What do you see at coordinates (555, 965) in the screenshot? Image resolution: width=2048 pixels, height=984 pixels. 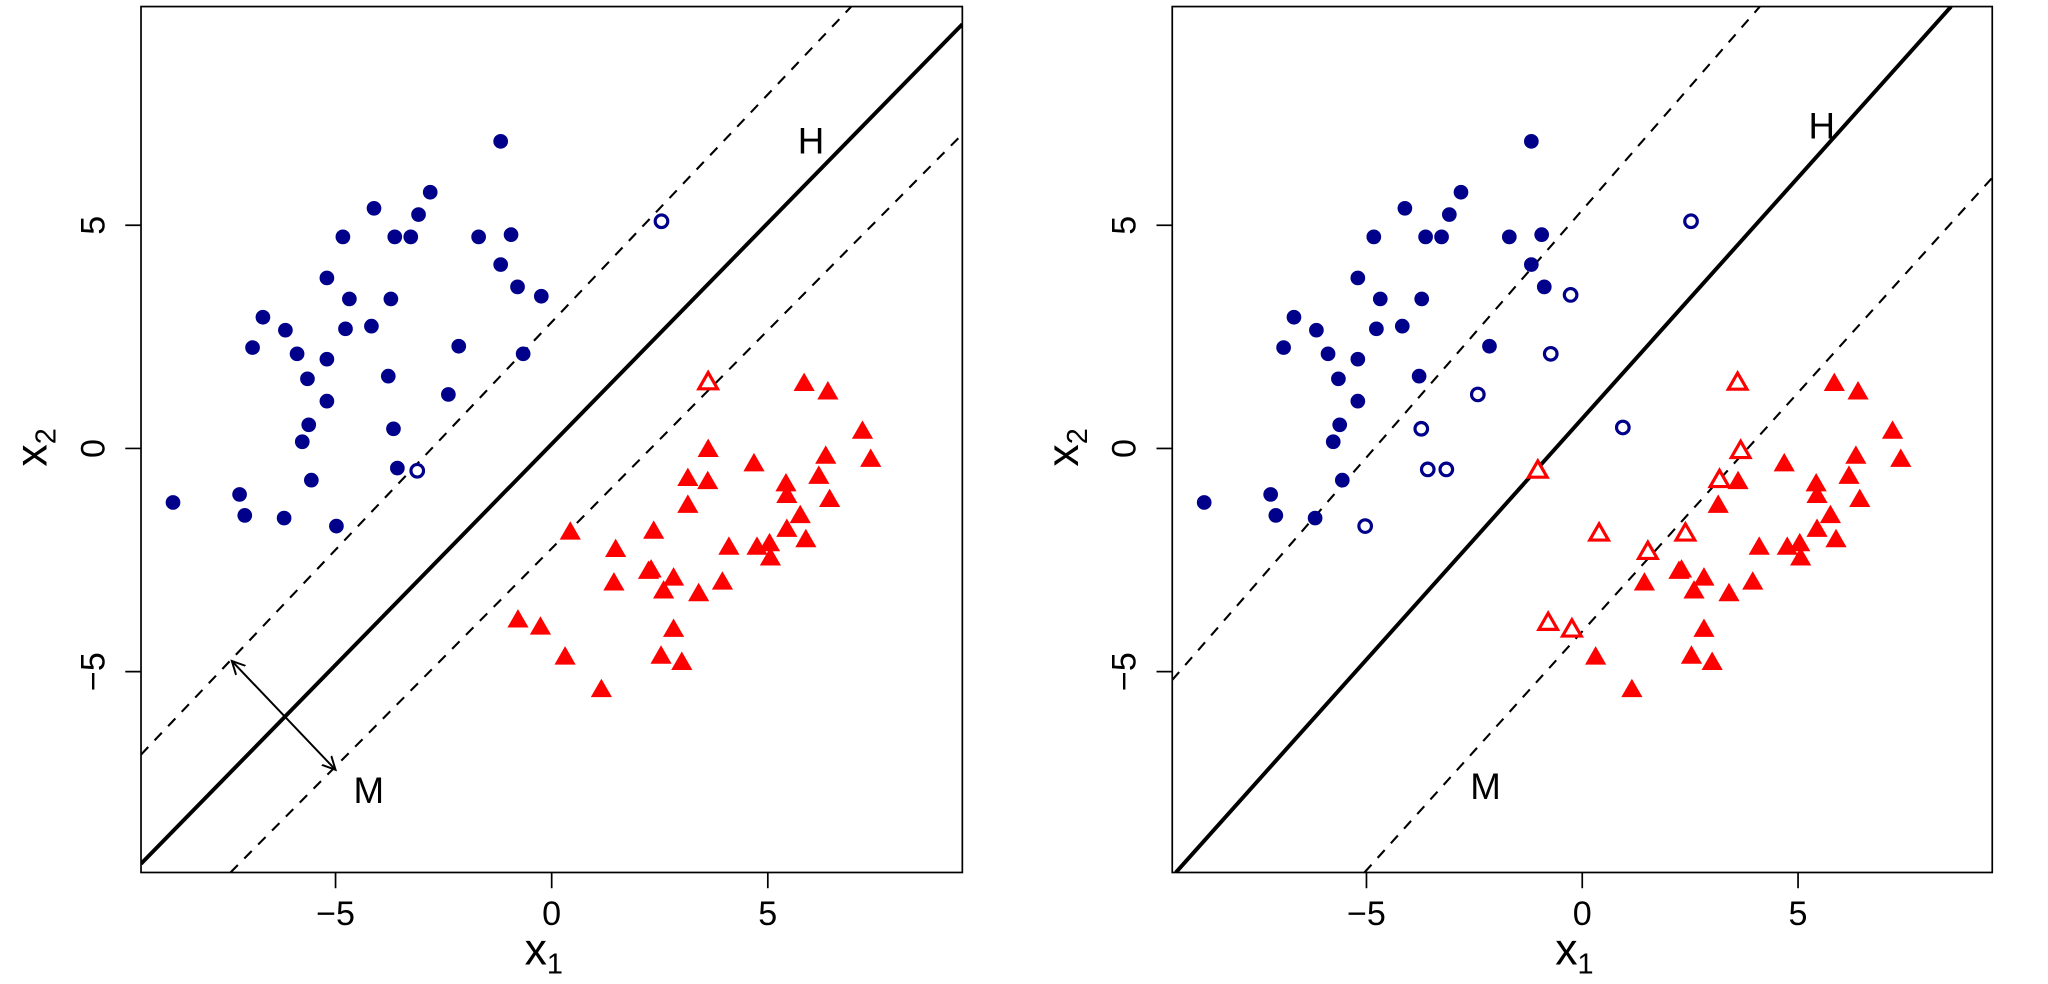 I see `x-axis-label-subscript: 1` at bounding box center [555, 965].